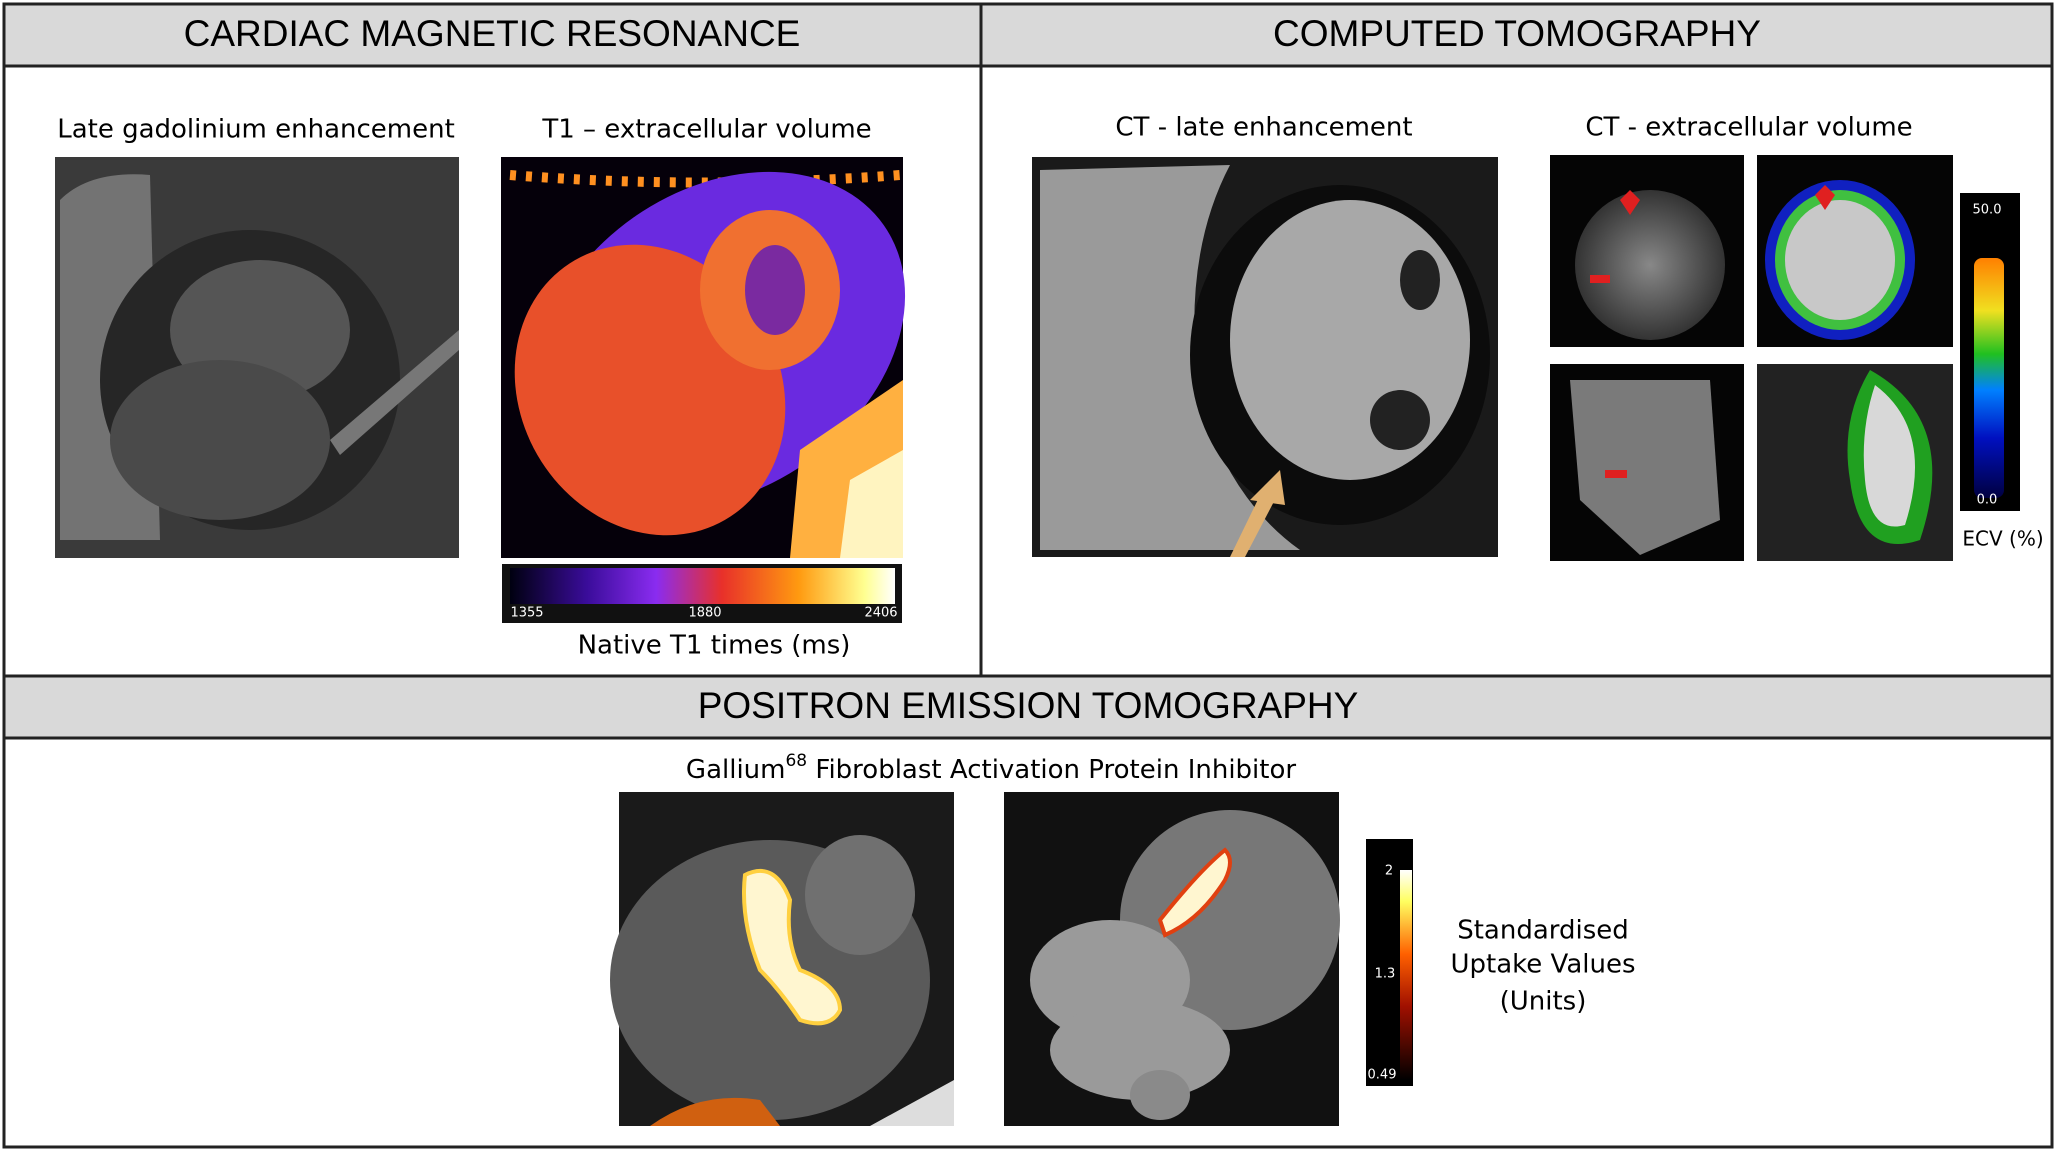 The height and width of the screenshot is (1150, 2056). I want to click on colorbar-tick: 1.3, so click(1385, 974).